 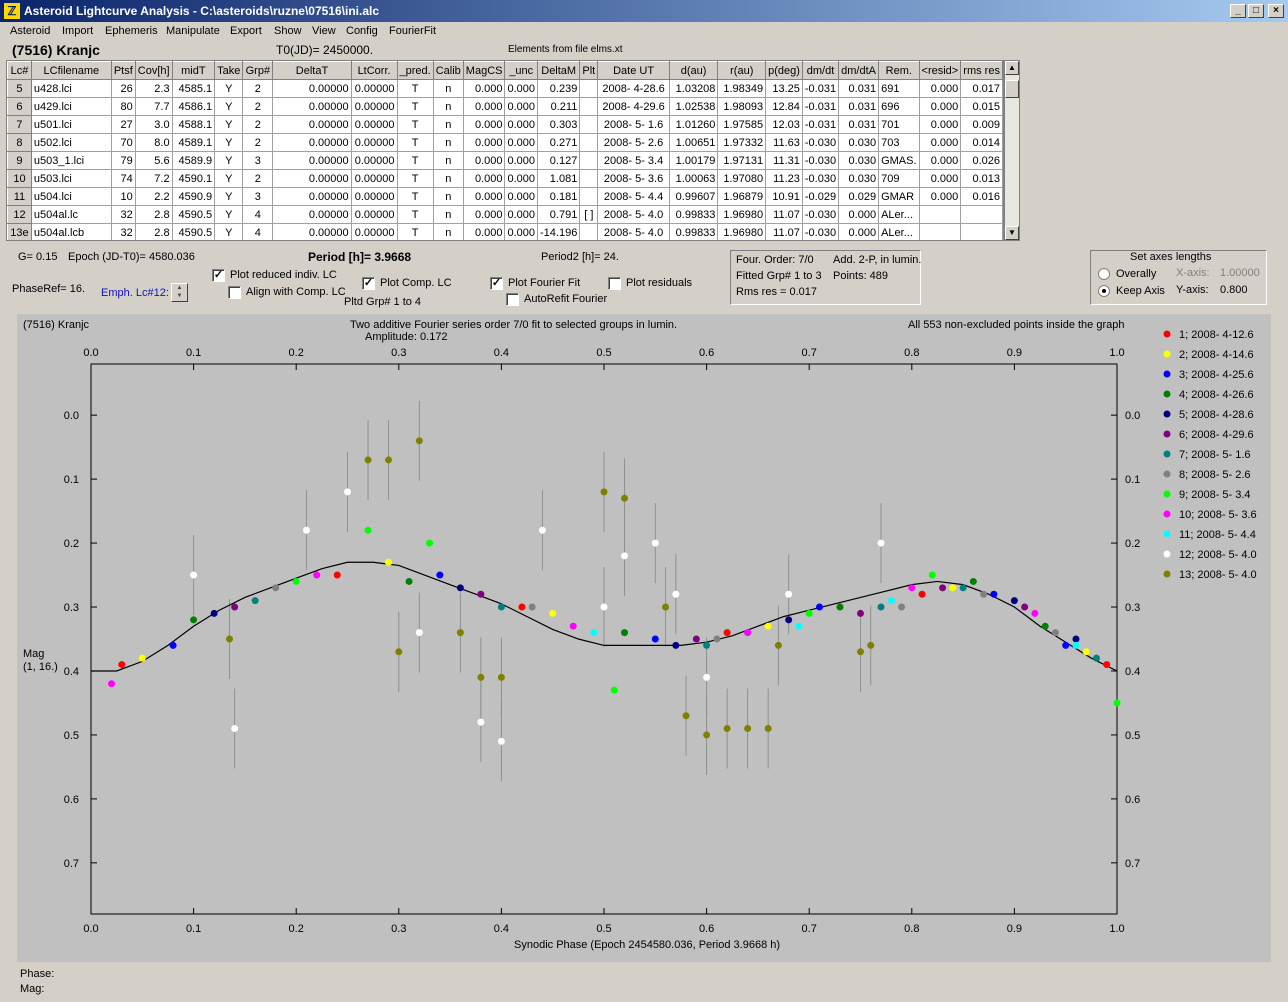 I want to click on menu-export: Export, so click(x=246, y=31).